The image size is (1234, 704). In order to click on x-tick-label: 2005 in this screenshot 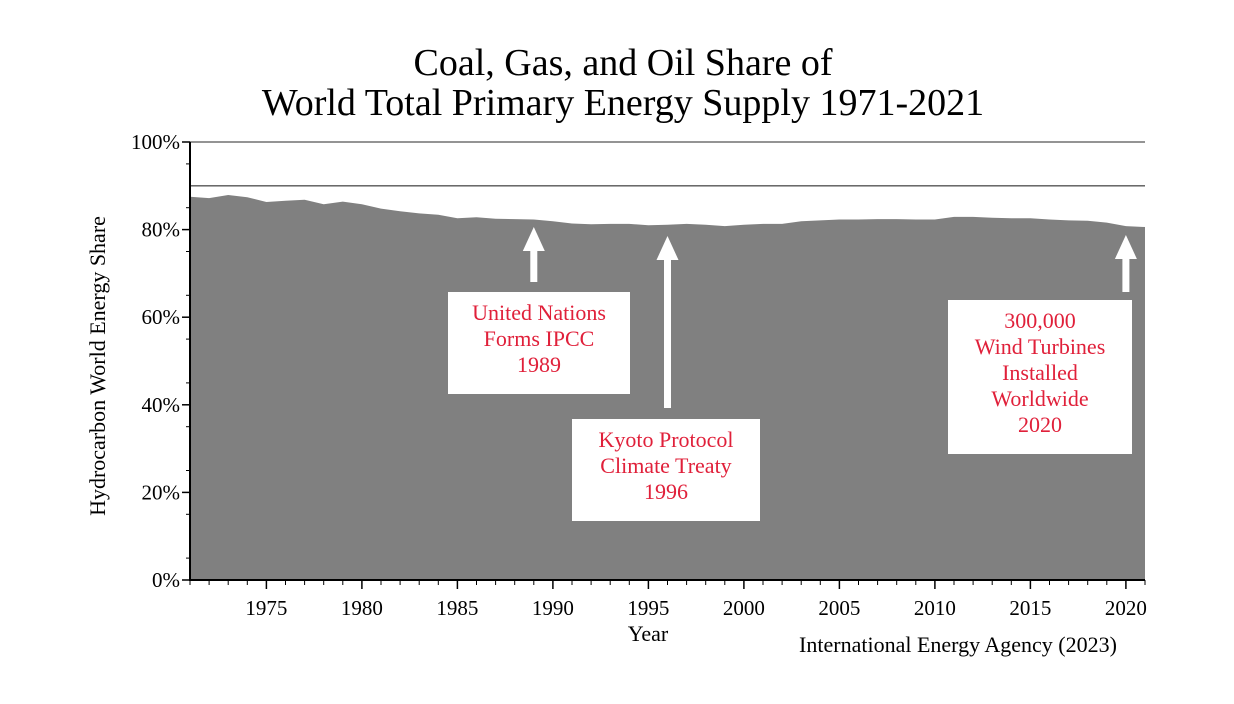, I will do `click(839, 608)`.